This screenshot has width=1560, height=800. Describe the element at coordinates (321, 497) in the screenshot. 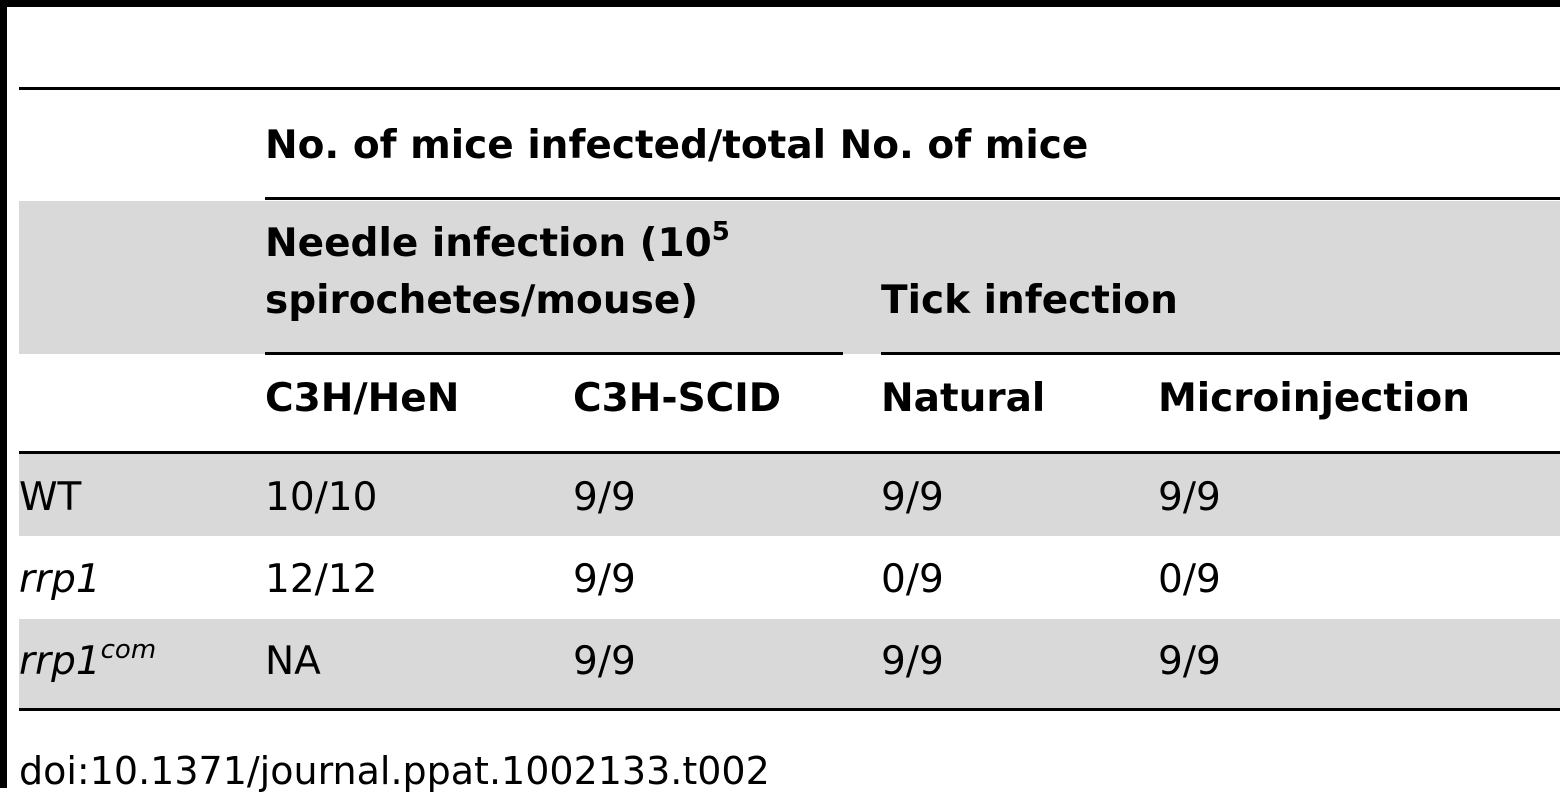

I see `cell-wt-c3h-hen: 10/10` at that location.